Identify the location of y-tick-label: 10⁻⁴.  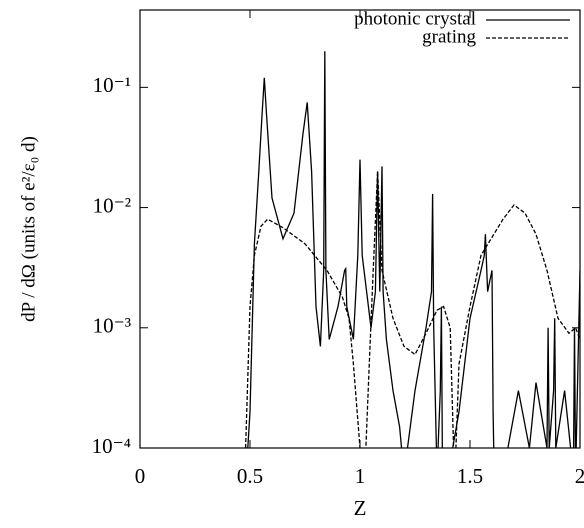
(111, 446).